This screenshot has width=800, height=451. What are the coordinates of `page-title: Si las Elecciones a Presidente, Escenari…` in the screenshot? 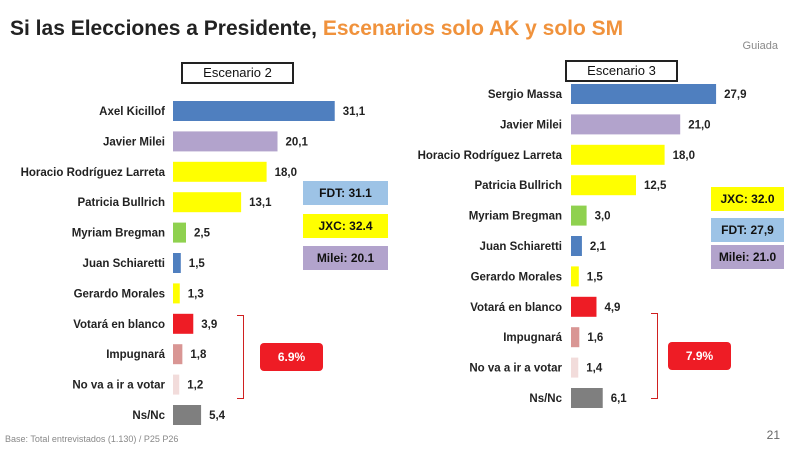 It's located at (316, 29).